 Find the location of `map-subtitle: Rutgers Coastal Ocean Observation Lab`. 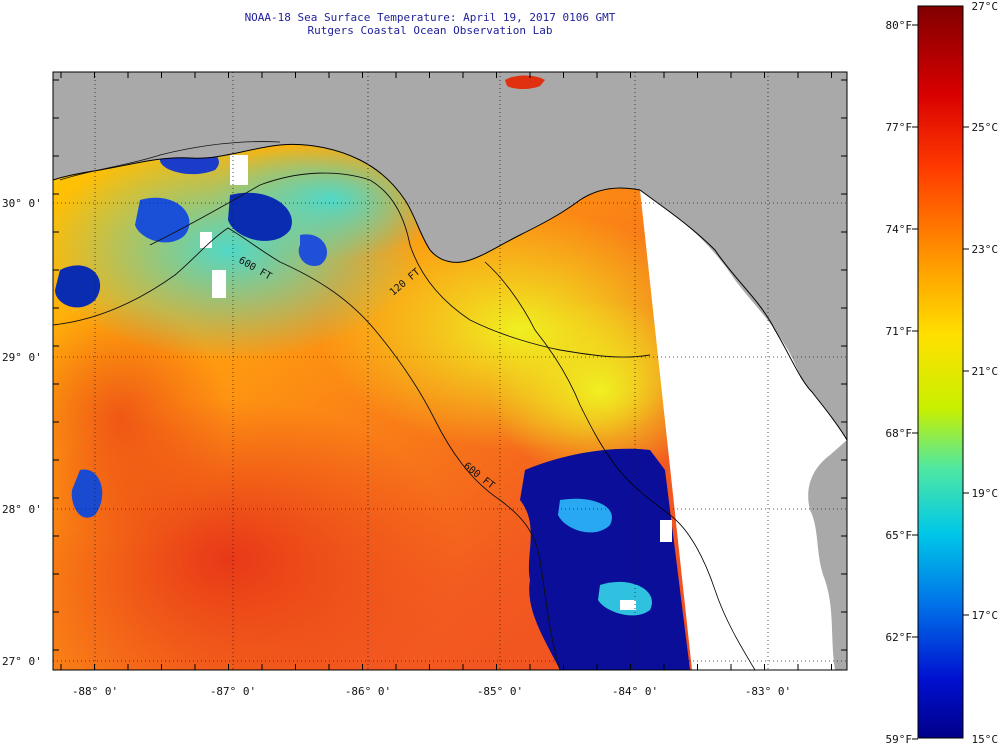

map-subtitle: Rutgers Coastal Ocean Observation Lab is located at coordinates (430, 30).